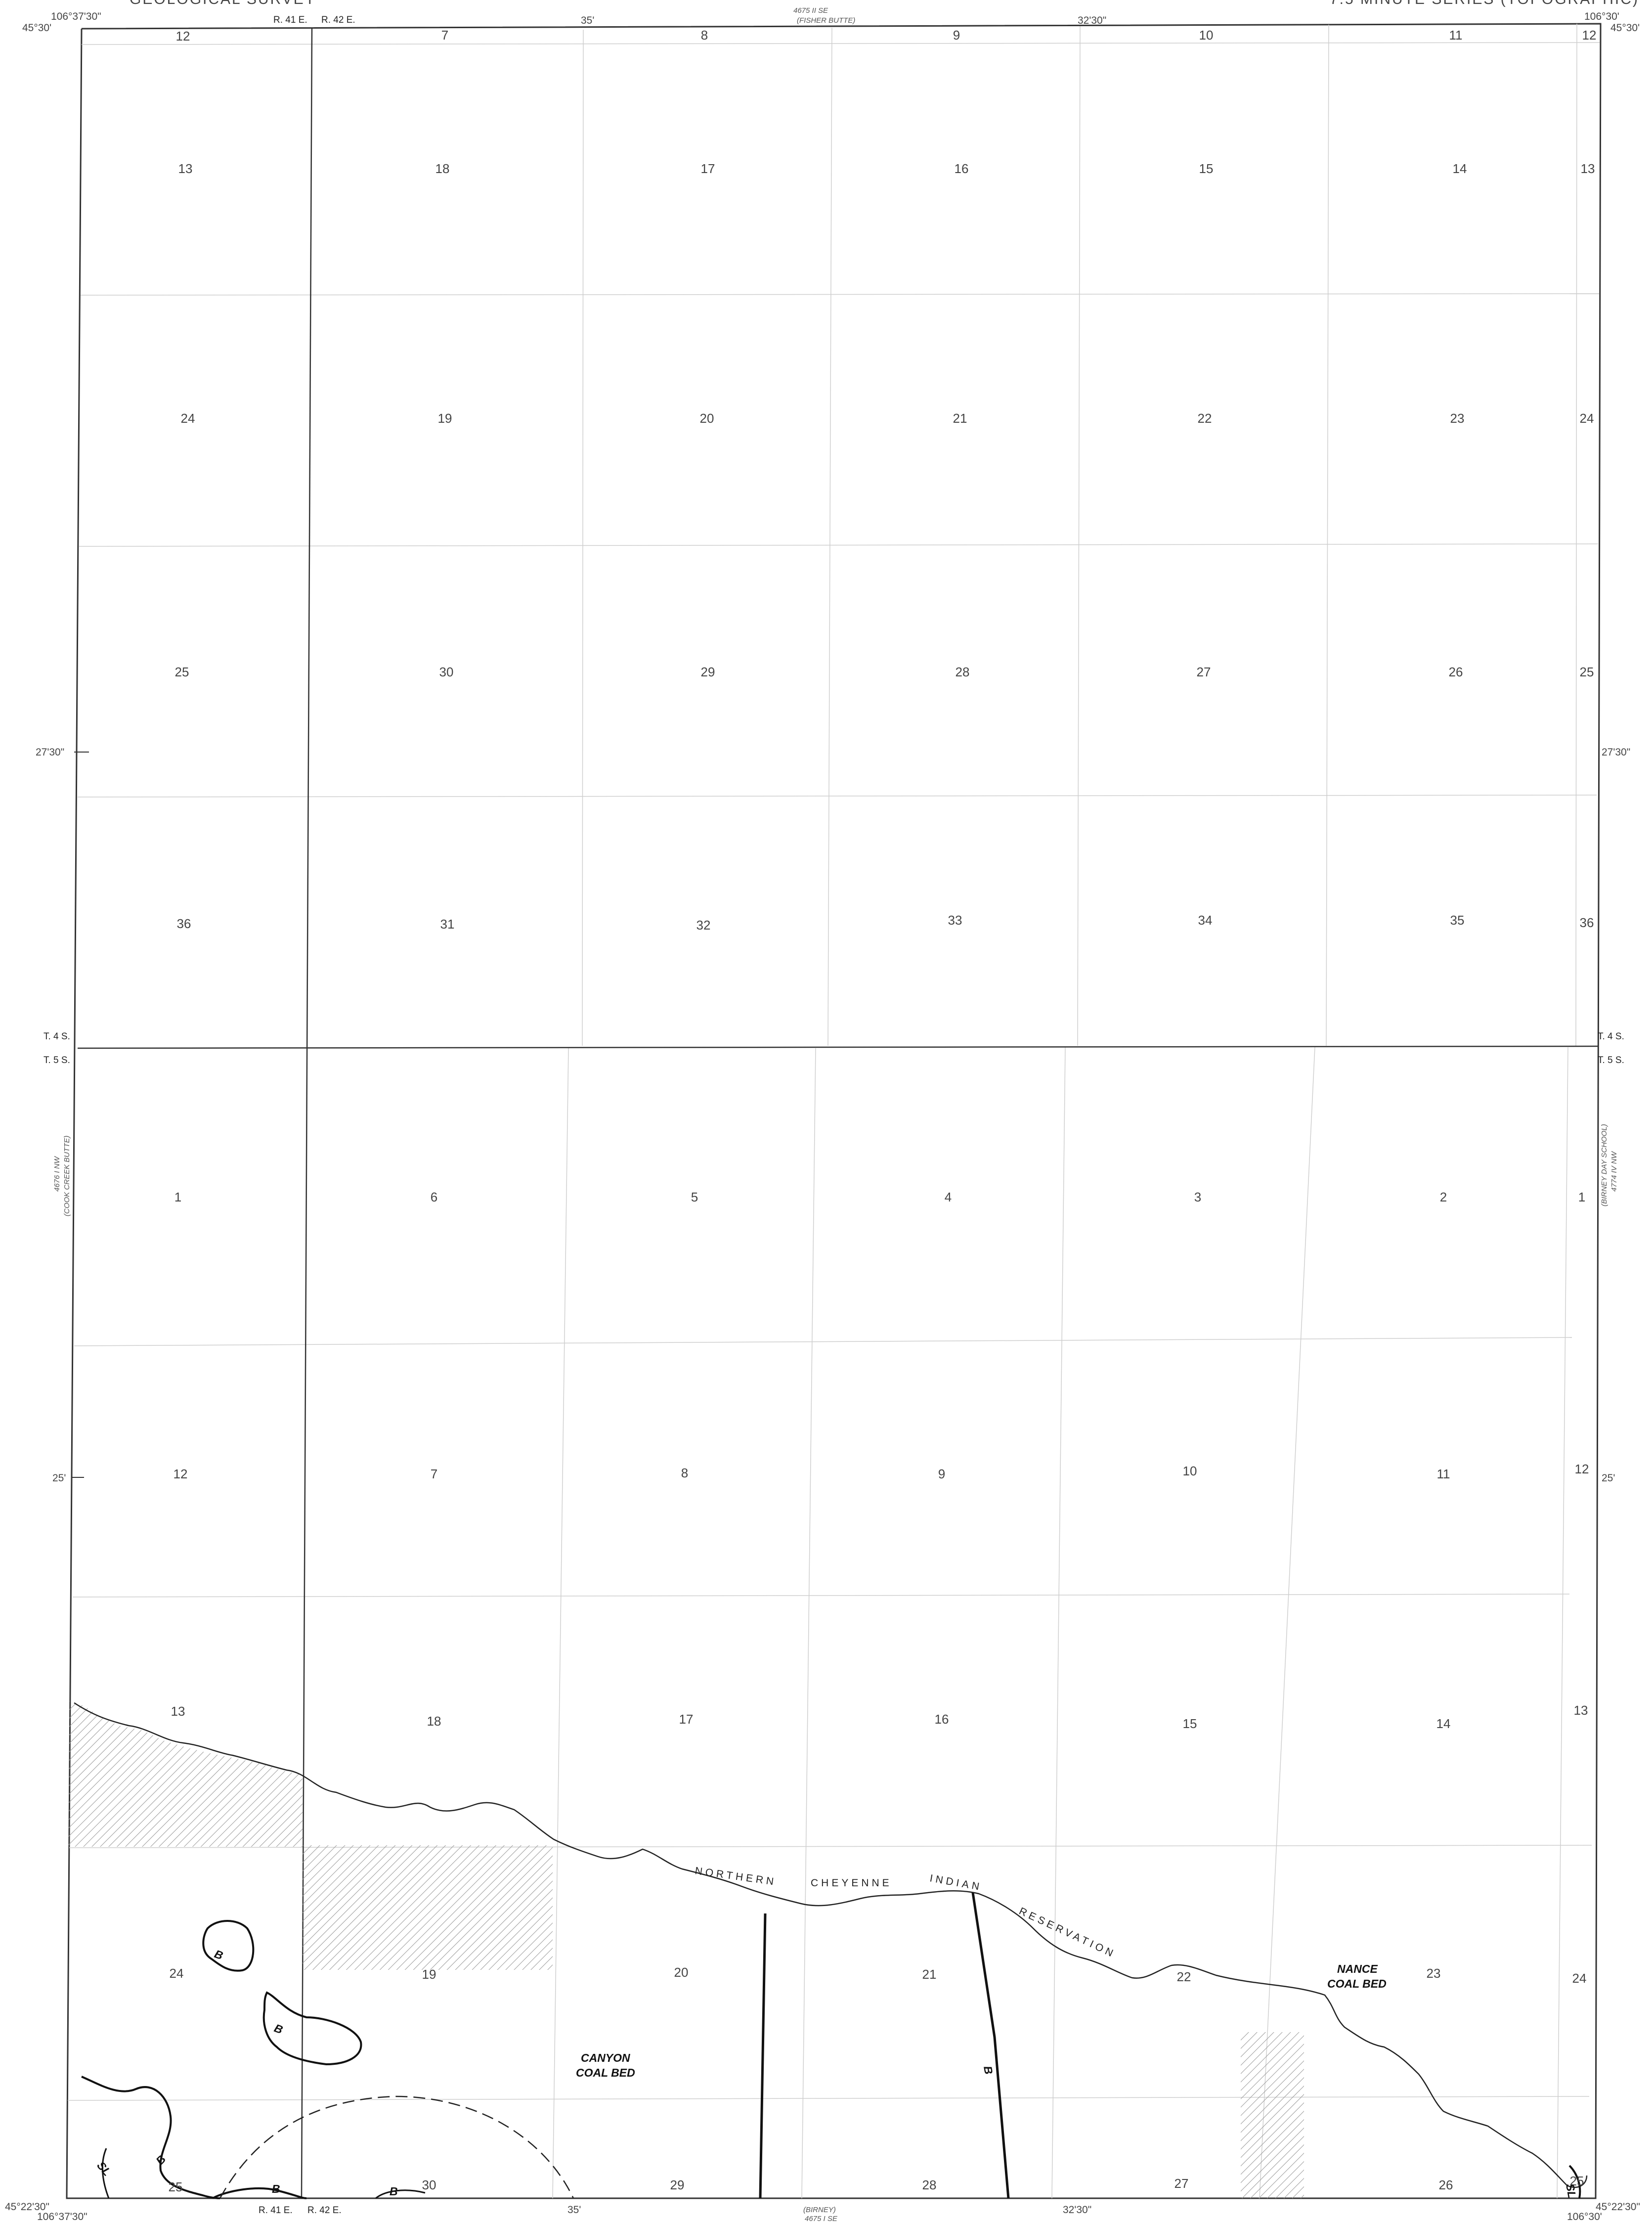  I want to click on coord-bottom-left-lat: 45°22'30", so click(27, 2207).